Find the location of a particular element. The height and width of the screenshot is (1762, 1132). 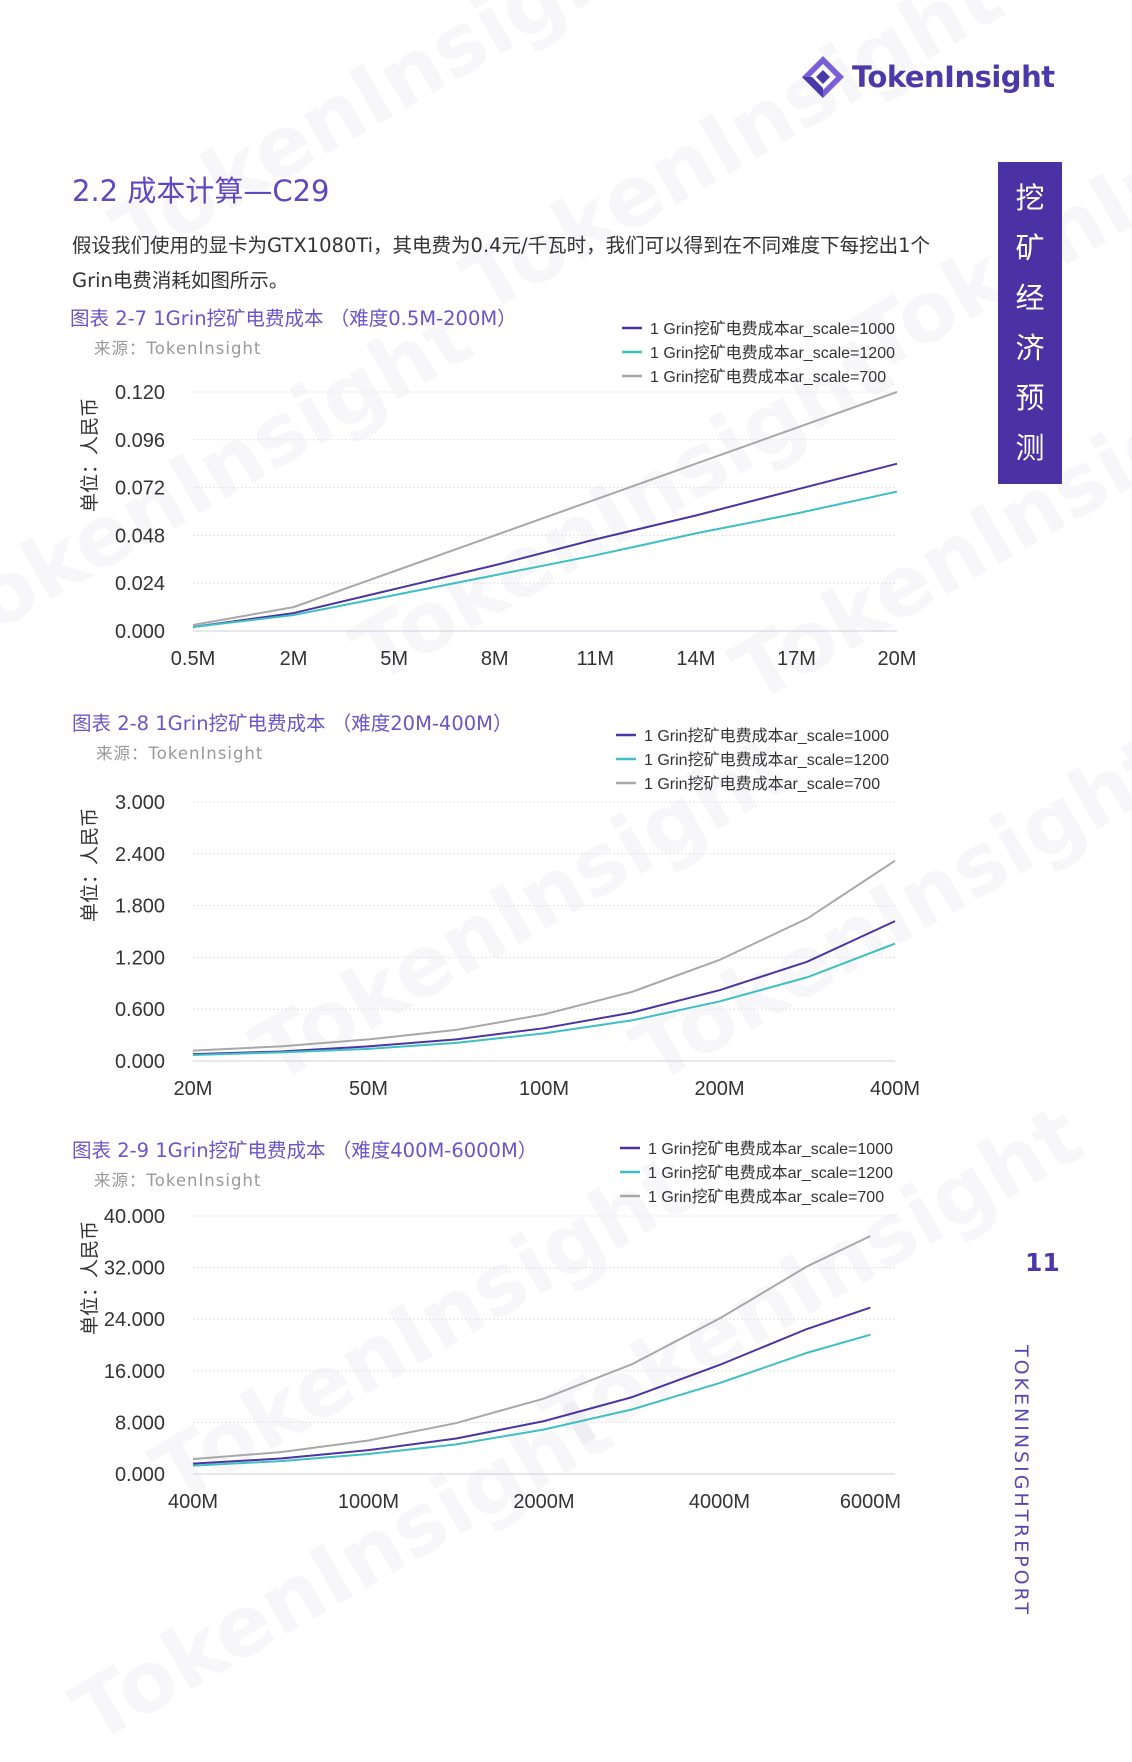

section-title: 2.2 成本计算—C29 is located at coordinates (201, 191).